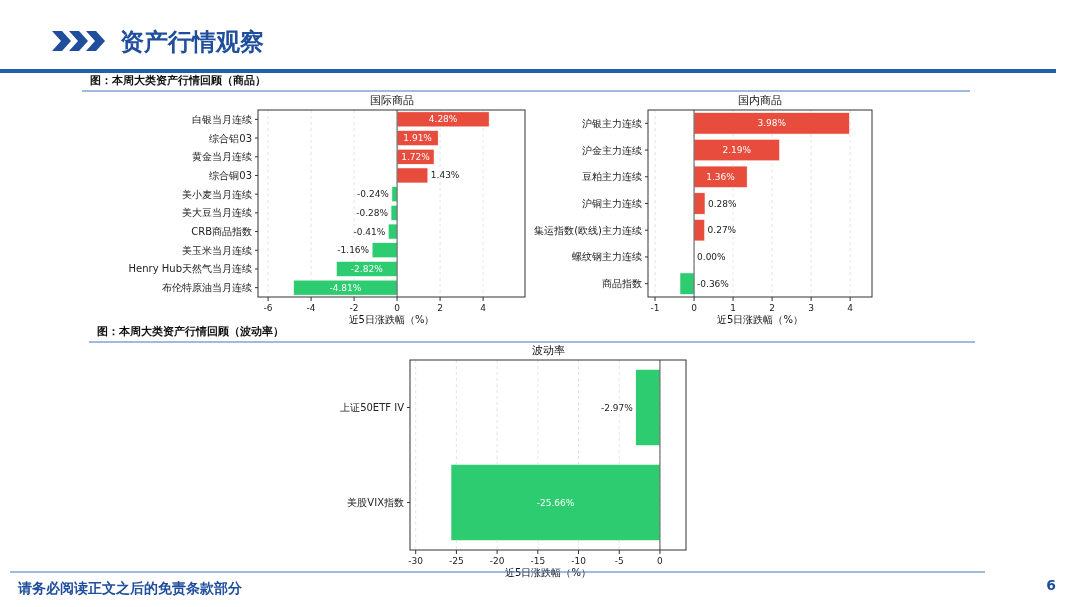  I want to click on x-tick-label: 3, so click(811, 308).